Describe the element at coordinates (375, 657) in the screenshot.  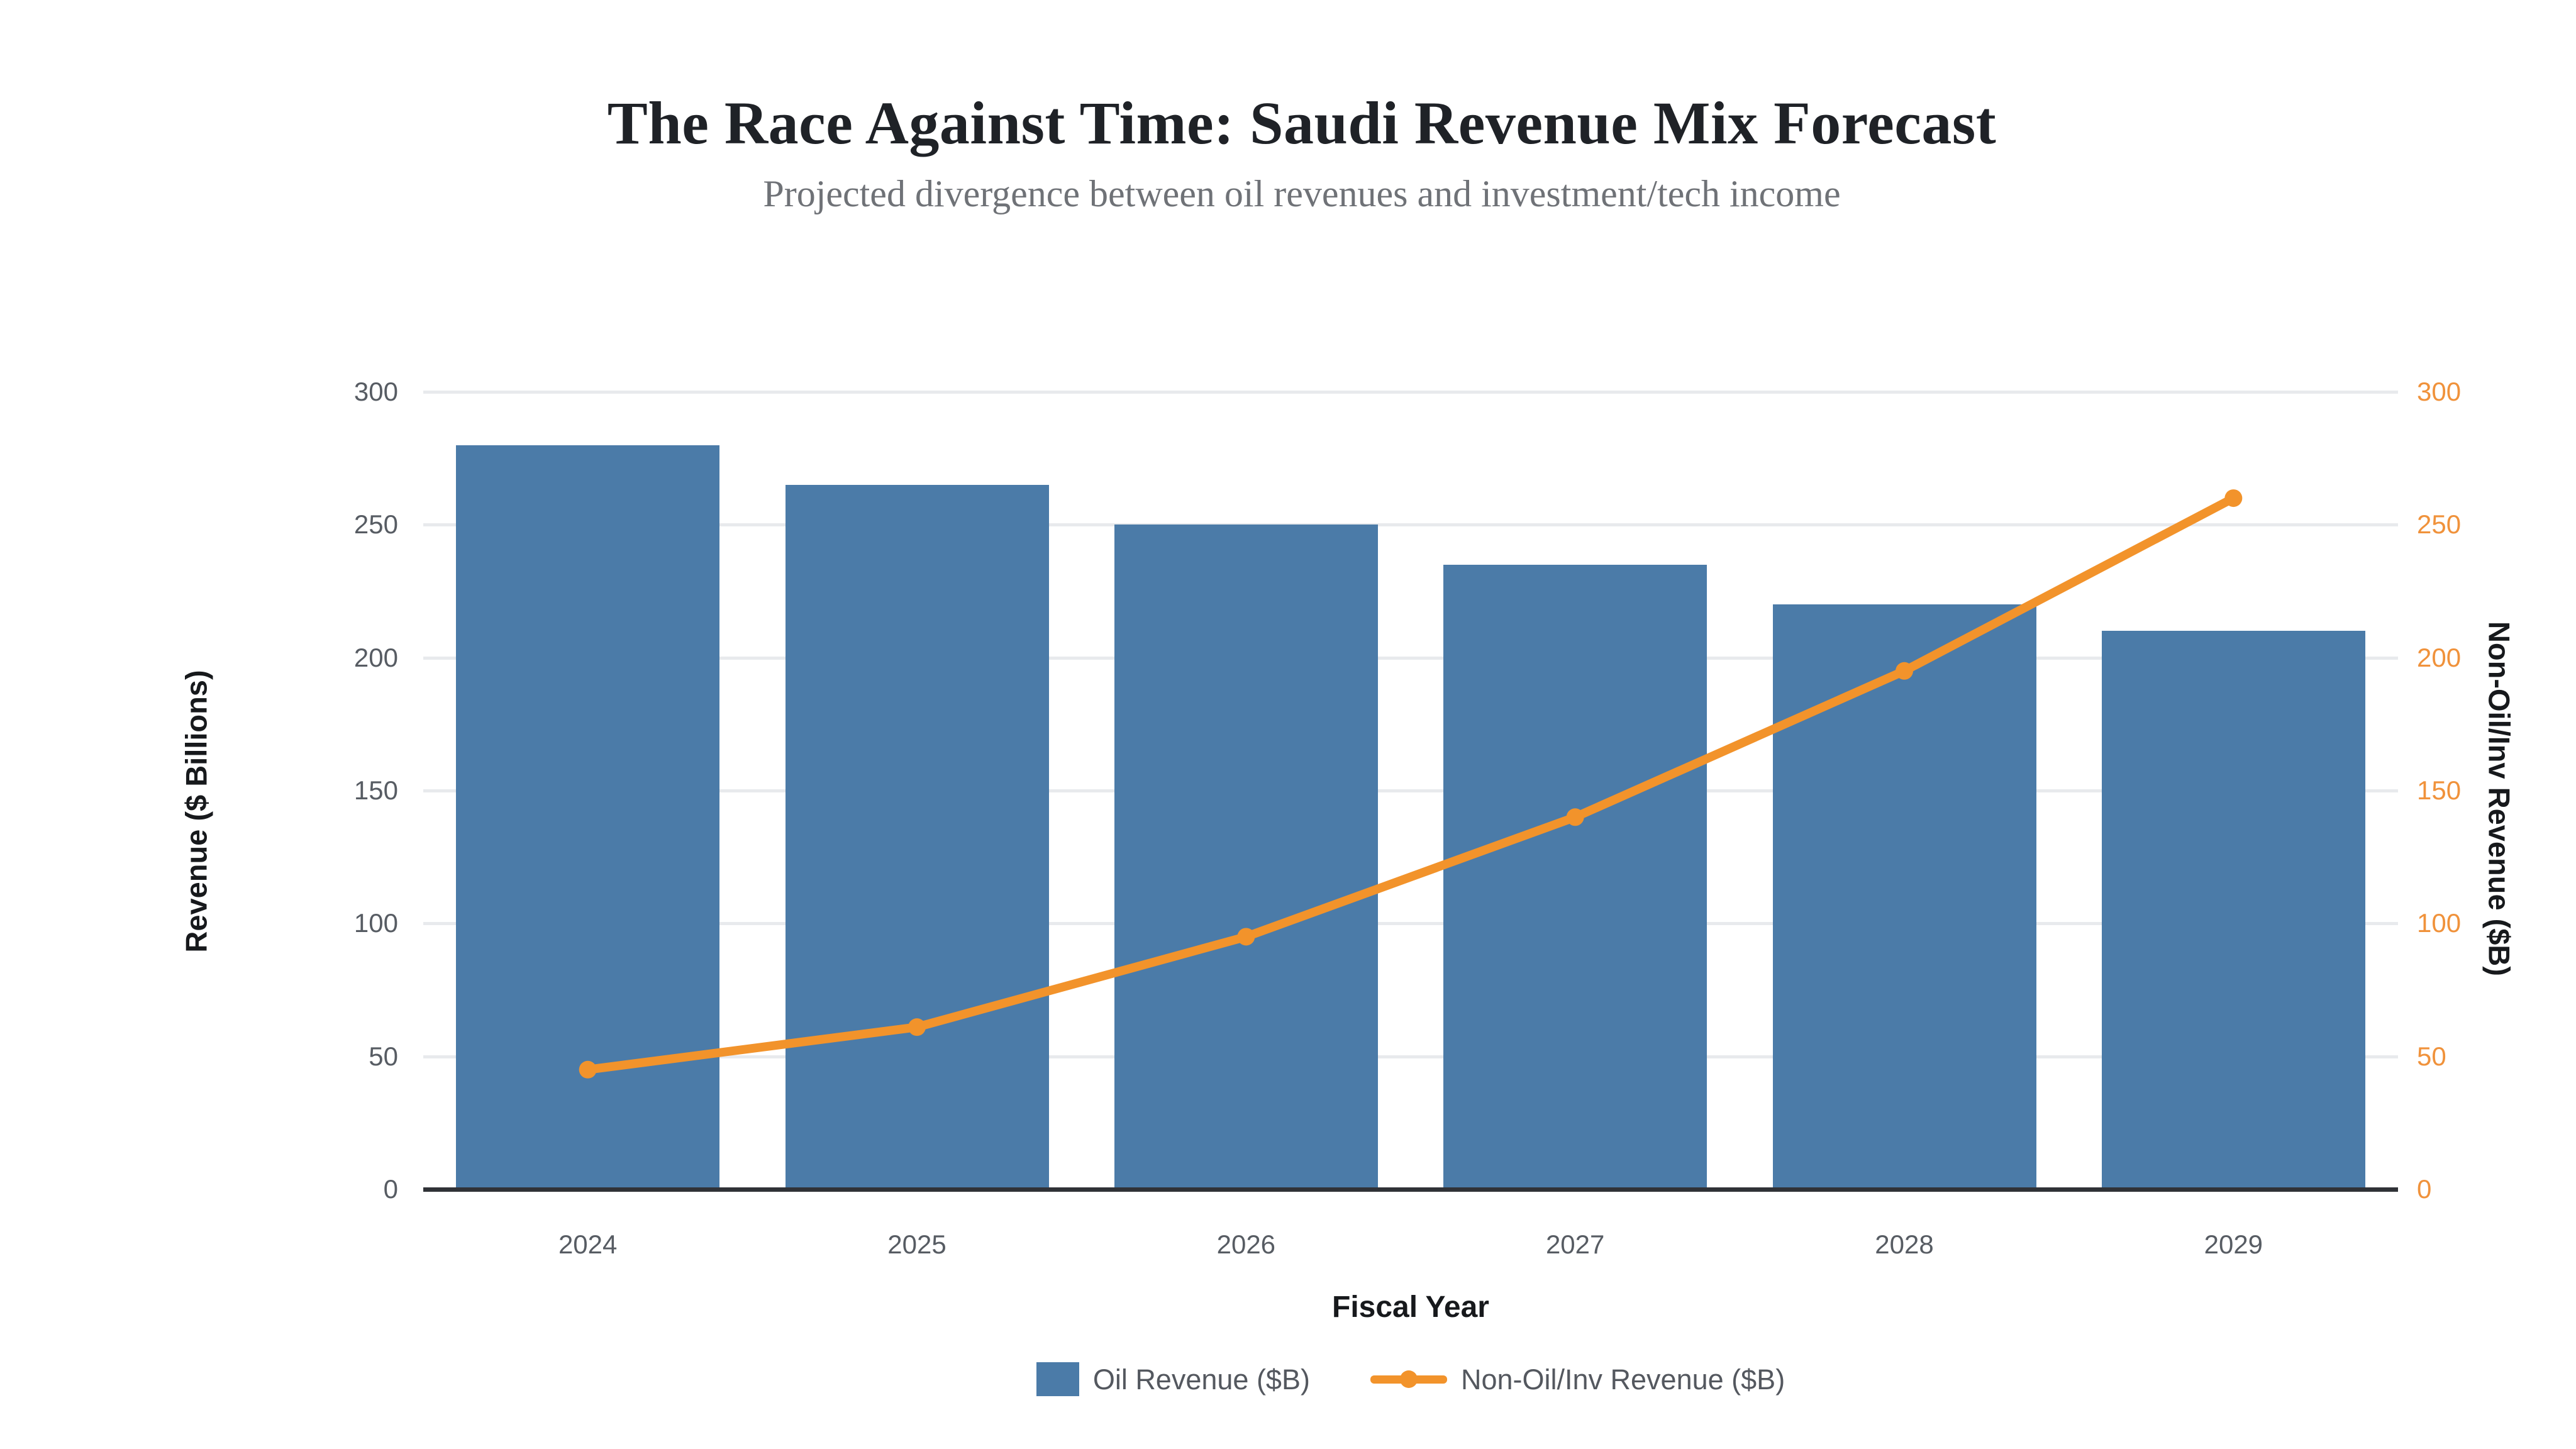
I see `left-ytick-200: 200` at that location.